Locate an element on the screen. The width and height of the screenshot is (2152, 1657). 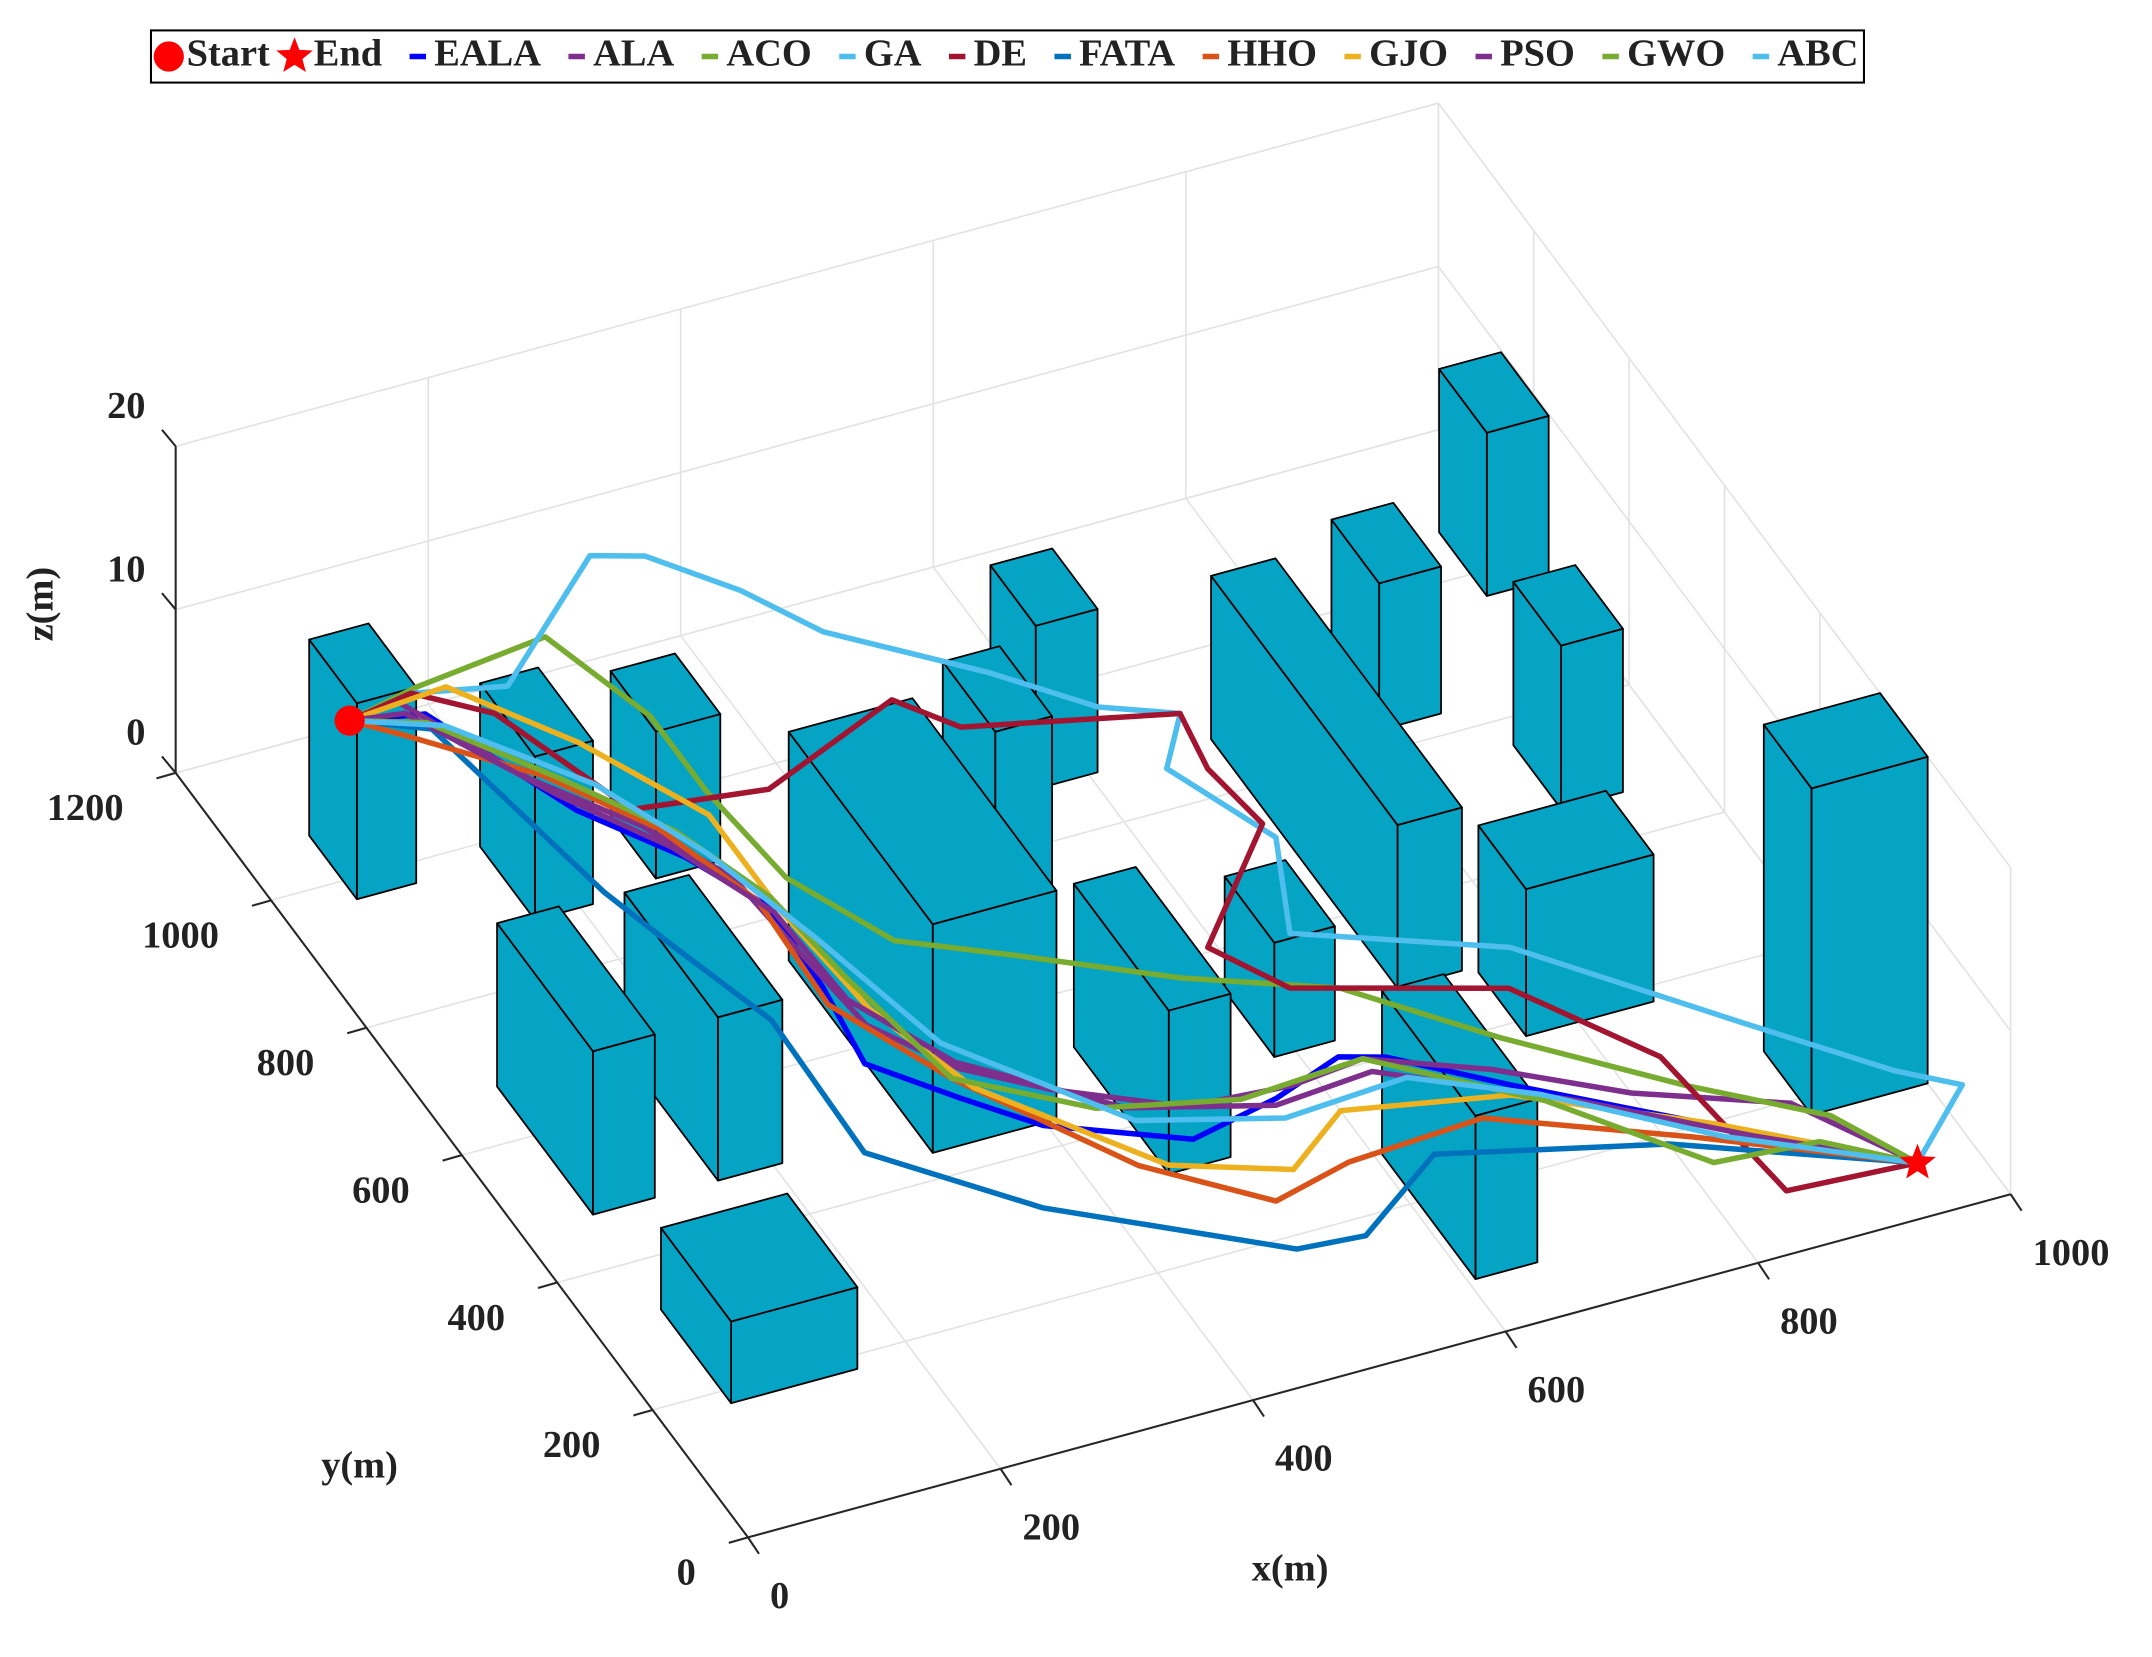
legend-label: GWO is located at coordinates (1676, 53).